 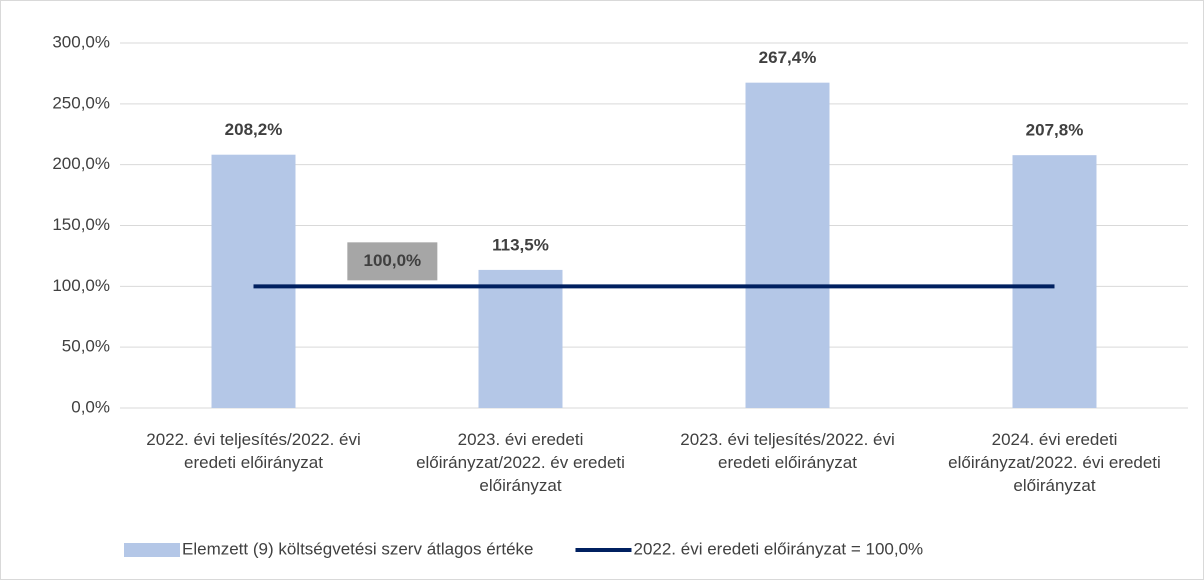 I want to click on y-tick-label: 200,0%, so click(x=81, y=163).